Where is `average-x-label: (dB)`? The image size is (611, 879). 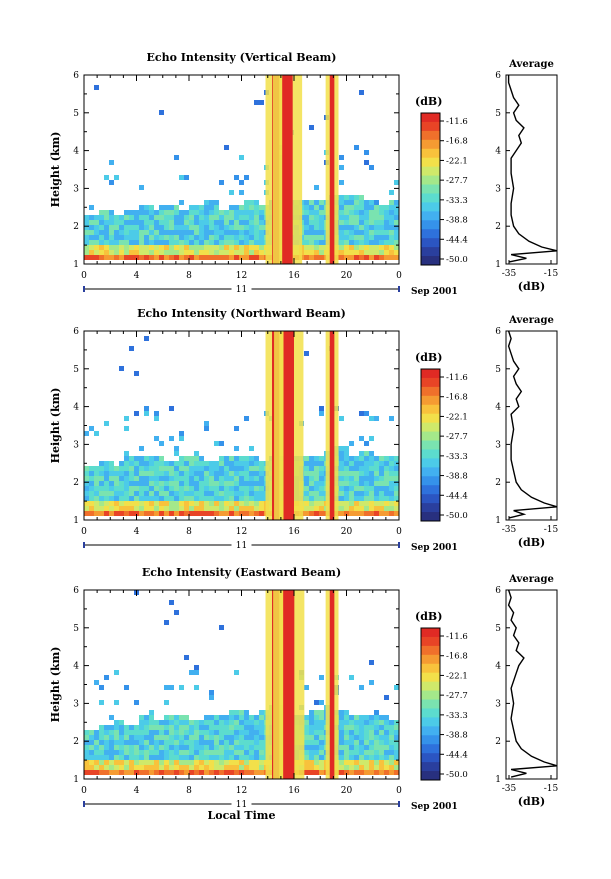 average-x-label: (dB) is located at coordinates (531, 801).